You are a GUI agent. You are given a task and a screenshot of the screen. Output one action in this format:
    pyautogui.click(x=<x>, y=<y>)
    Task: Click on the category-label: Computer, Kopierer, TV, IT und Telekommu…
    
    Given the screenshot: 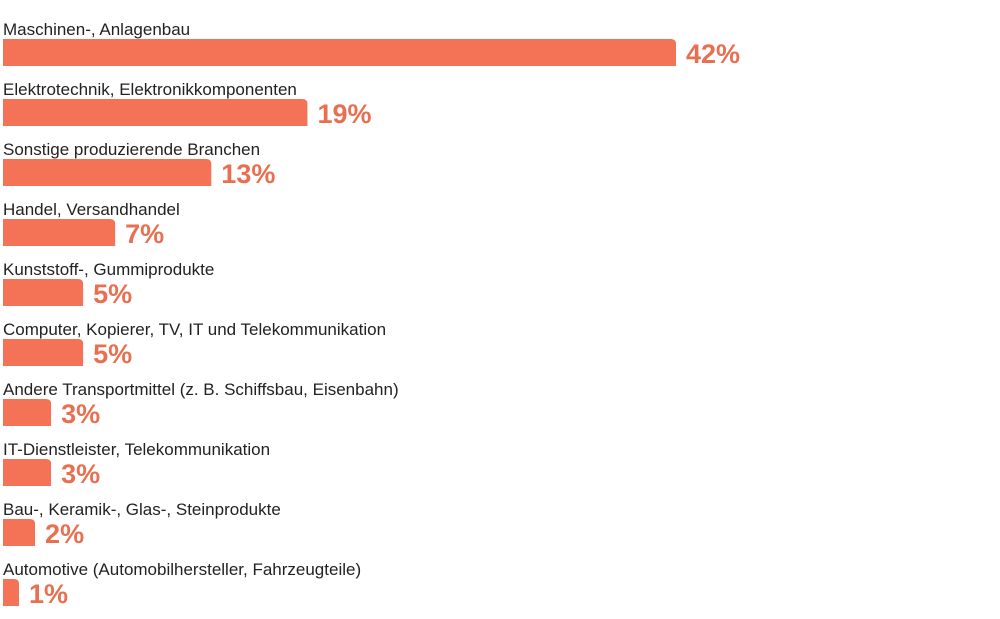 What is the action you would take?
    pyautogui.click(x=194, y=329)
    